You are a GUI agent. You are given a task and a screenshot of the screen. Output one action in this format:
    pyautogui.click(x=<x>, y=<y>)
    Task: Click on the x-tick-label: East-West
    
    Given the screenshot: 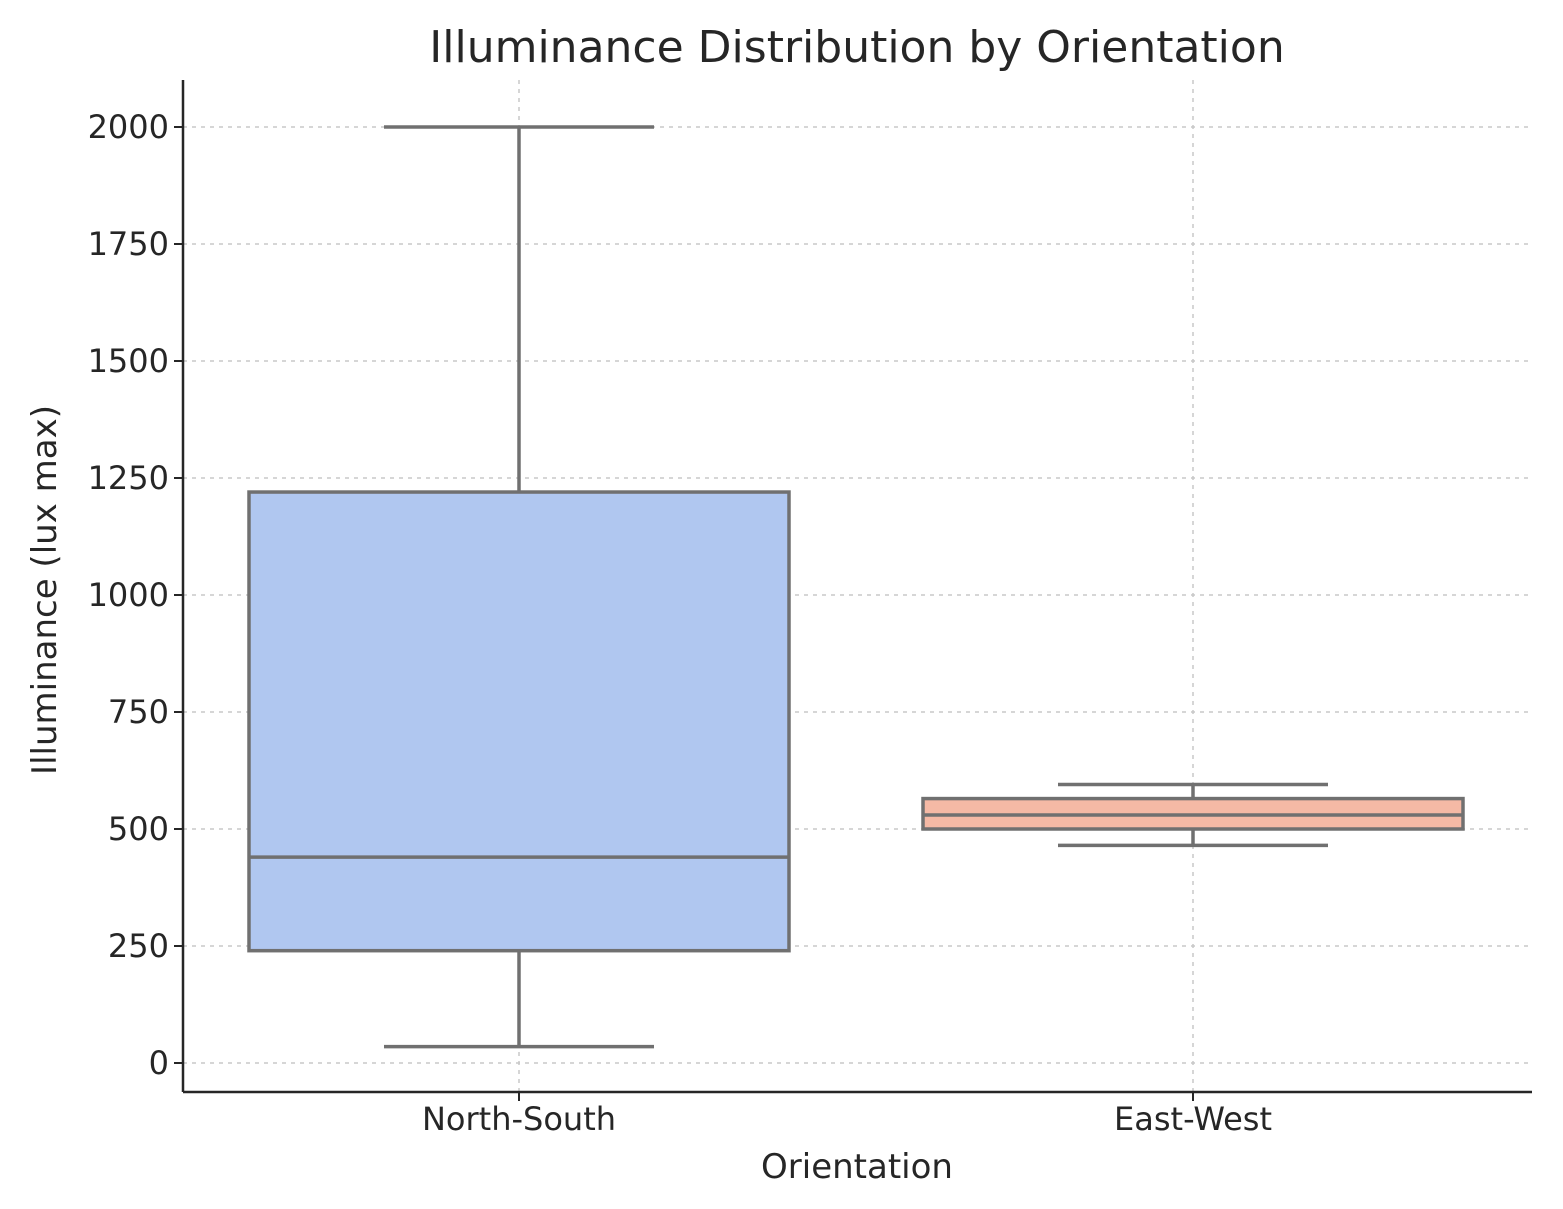 What is the action you would take?
    pyautogui.click(x=1193, y=1119)
    